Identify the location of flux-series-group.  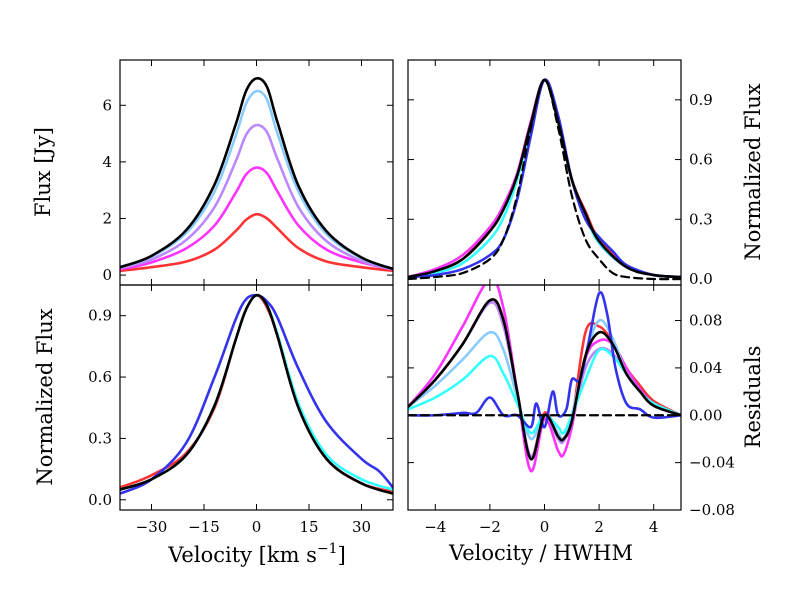
(256, 174).